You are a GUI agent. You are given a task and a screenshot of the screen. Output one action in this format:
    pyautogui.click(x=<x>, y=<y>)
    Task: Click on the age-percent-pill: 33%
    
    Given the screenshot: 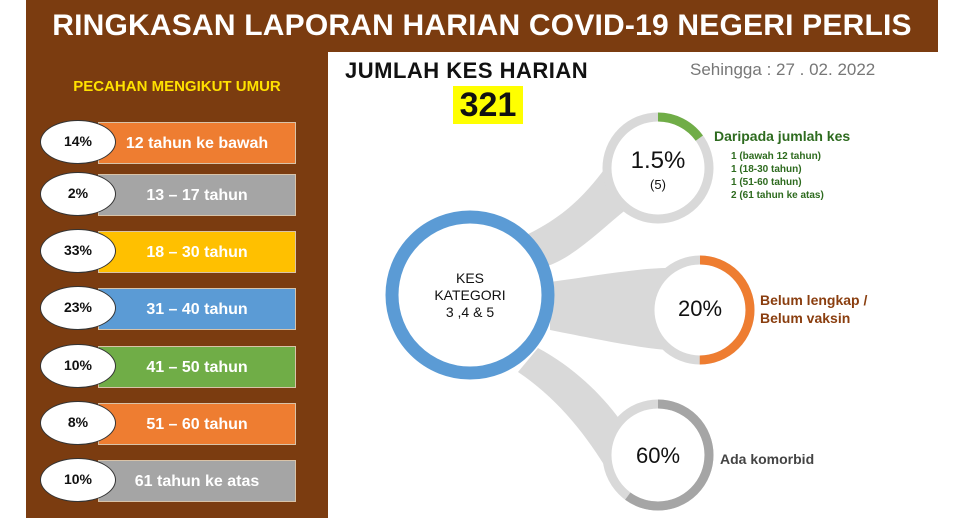 What is the action you would take?
    pyautogui.click(x=78, y=251)
    